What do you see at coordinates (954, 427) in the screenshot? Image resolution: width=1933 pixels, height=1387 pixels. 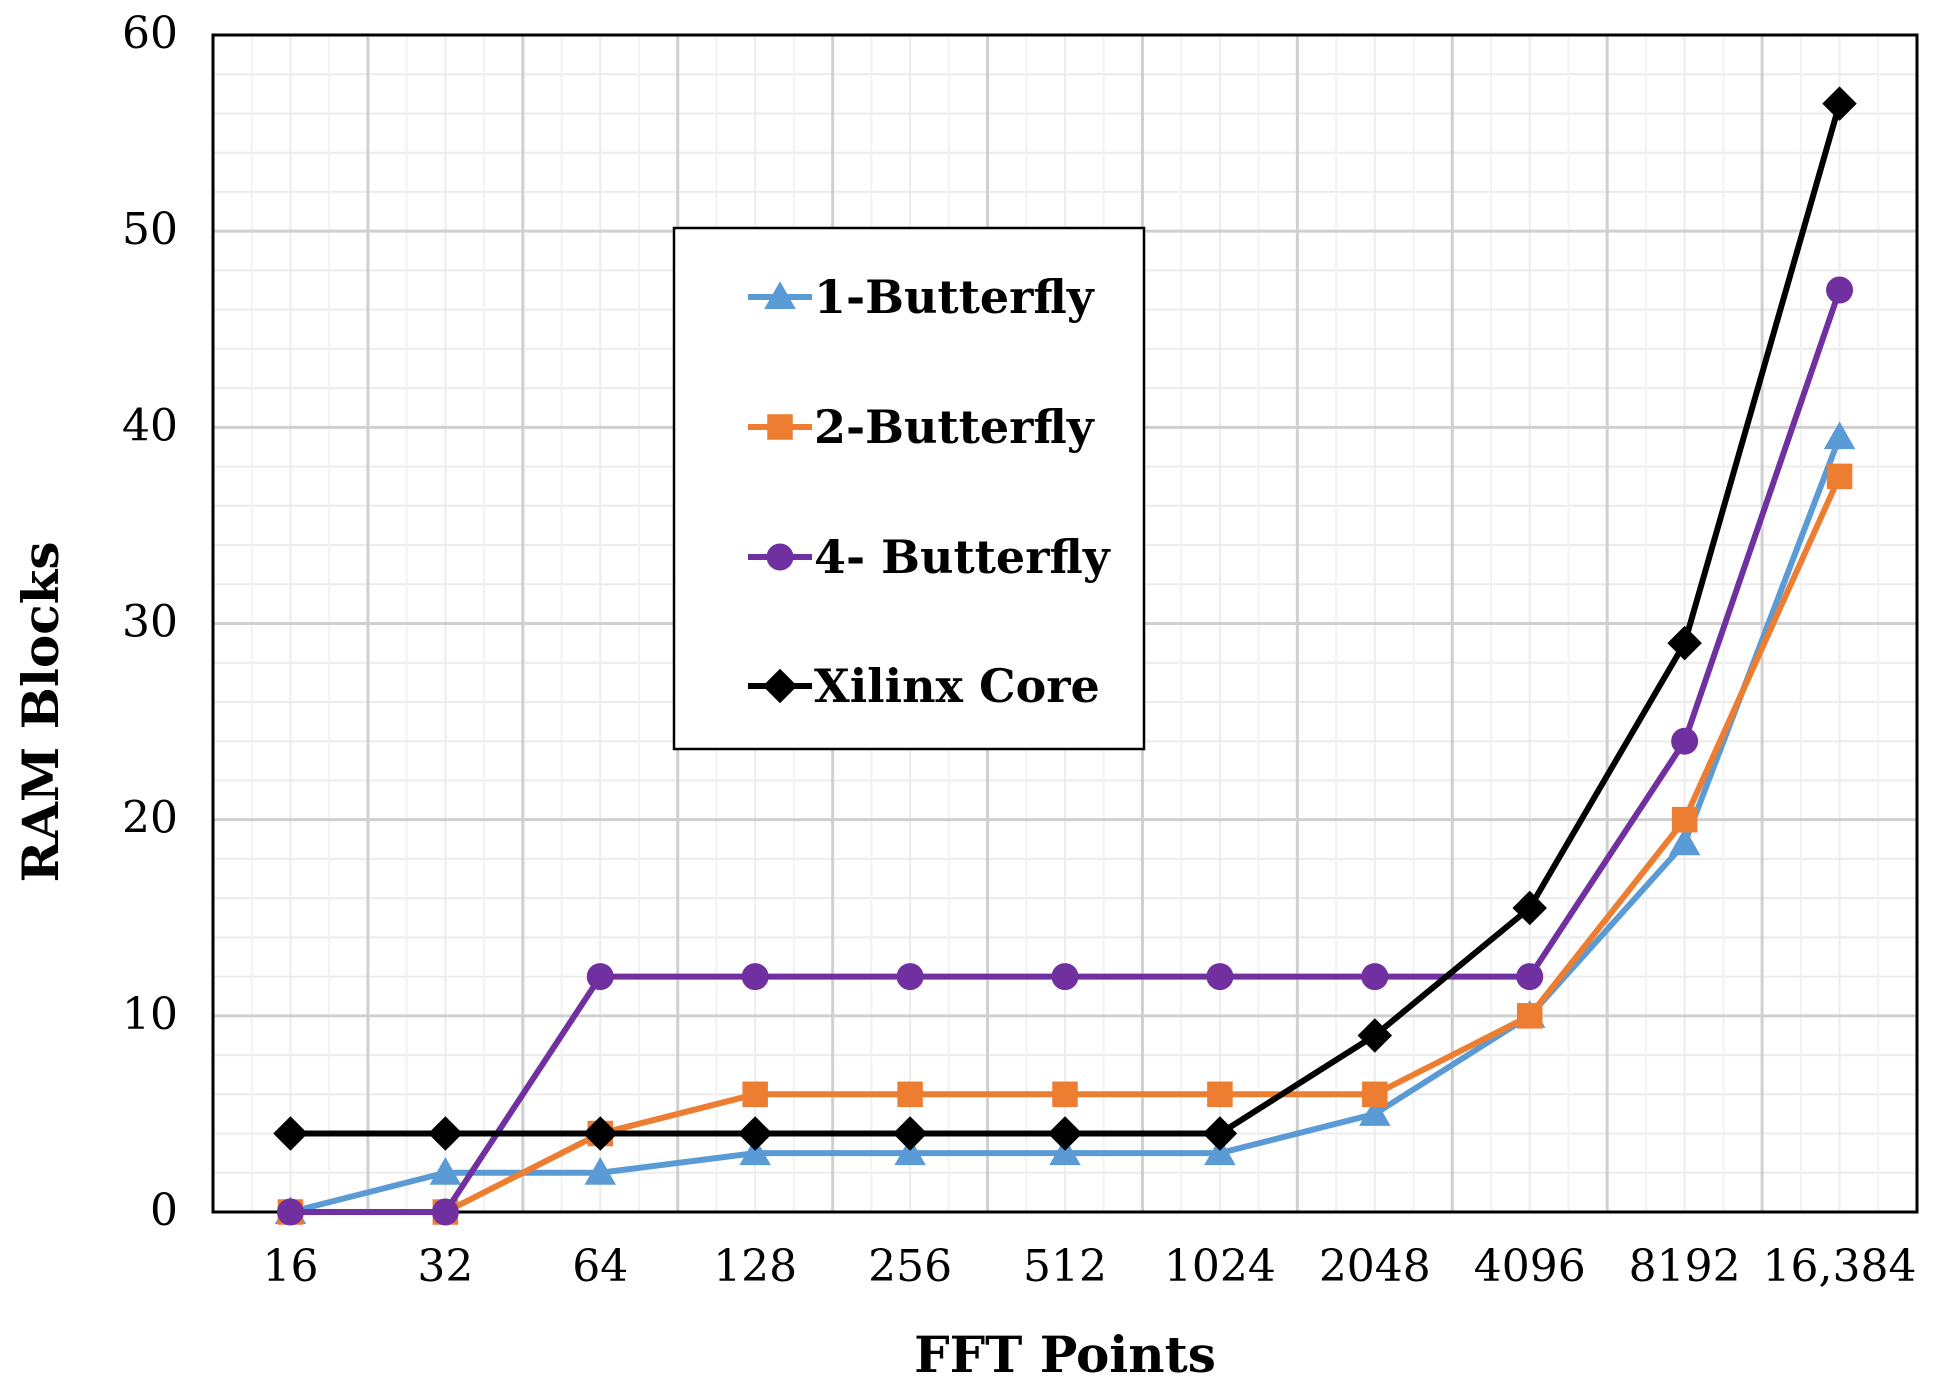 I see `legend-label: 2-Butterfly` at bounding box center [954, 427].